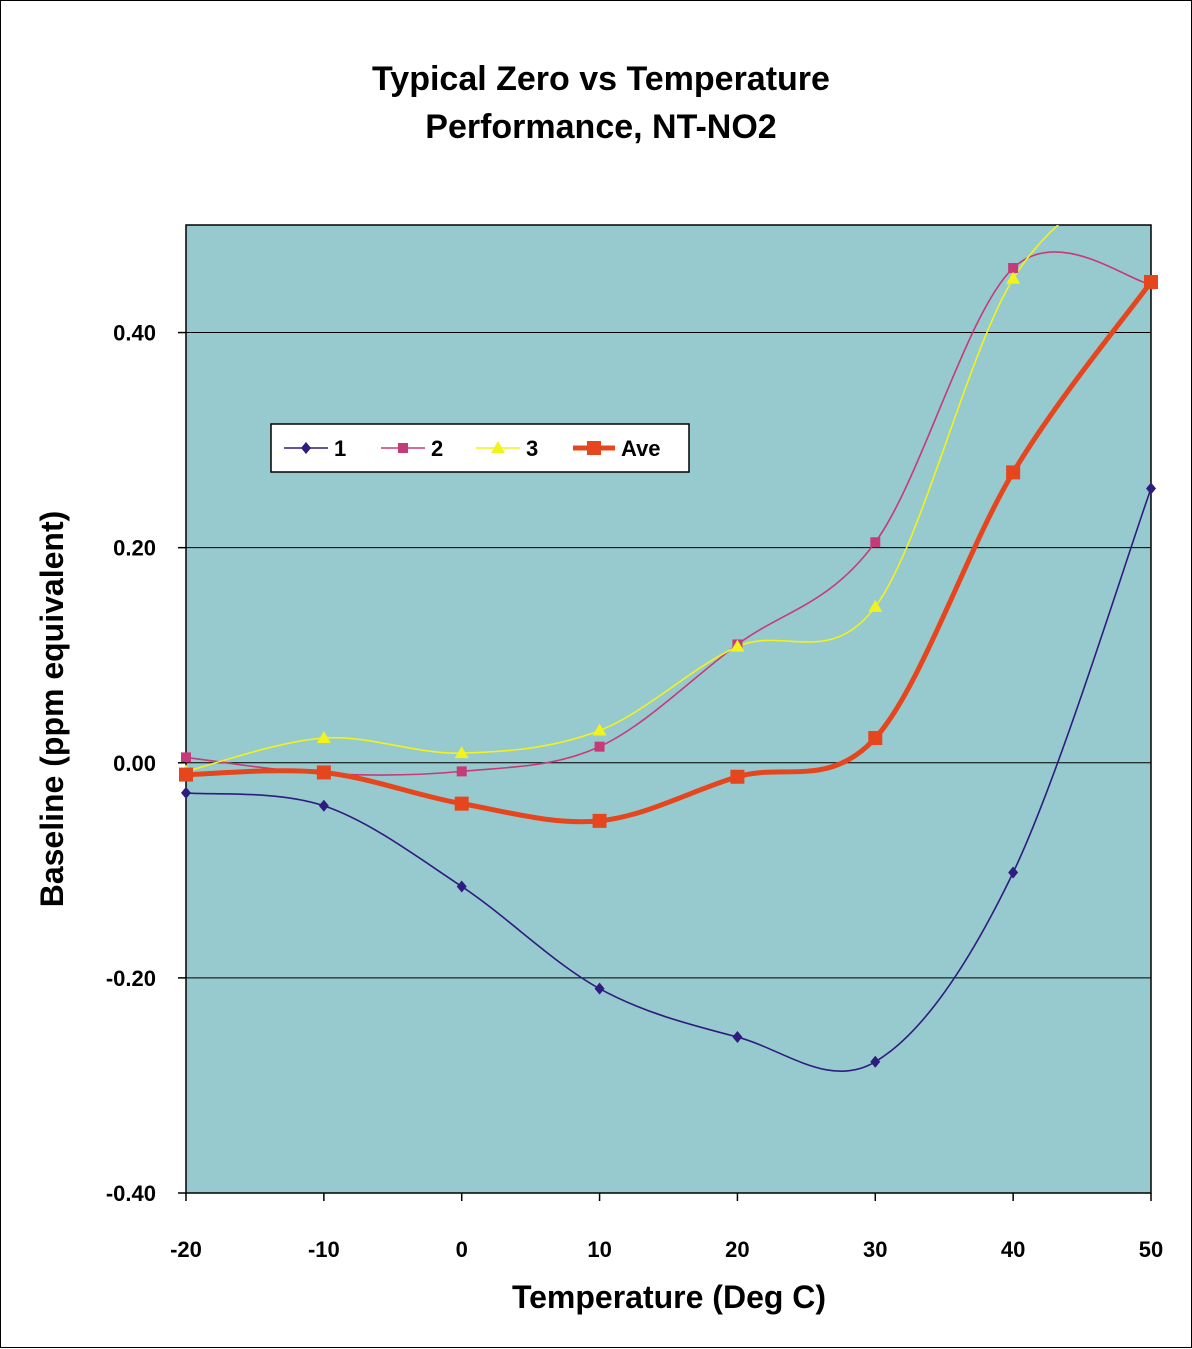  What do you see at coordinates (324, 1249) in the screenshot?
I see `x-tick-label: -10` at bounding box center [324, 1249].